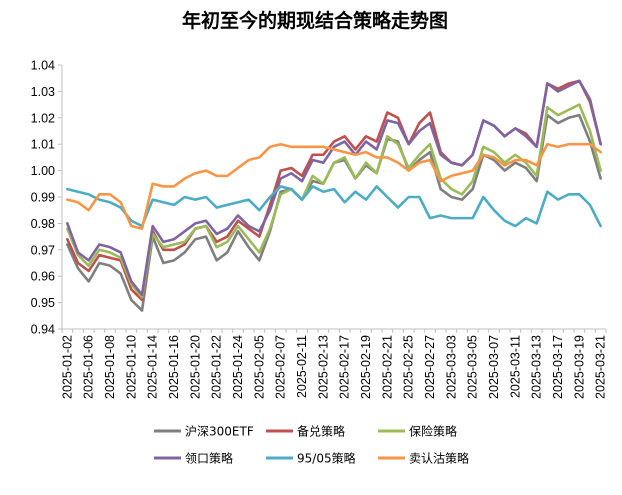  Describe the element at coordinates (345, 367) in the screenshot. I see `x-tick-label: 2025-02-17` at that location.